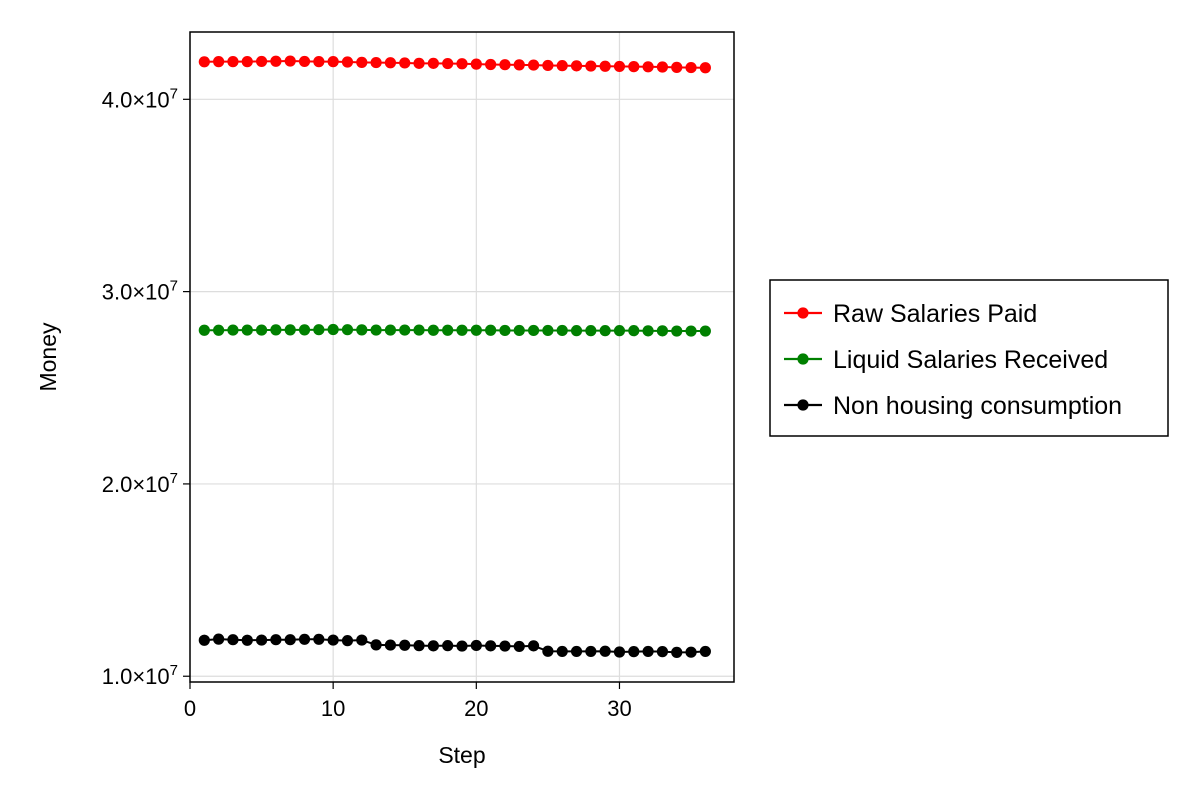 This screenshot has width=1200, height=800. I want to click on legend-box, so click(969, 358).